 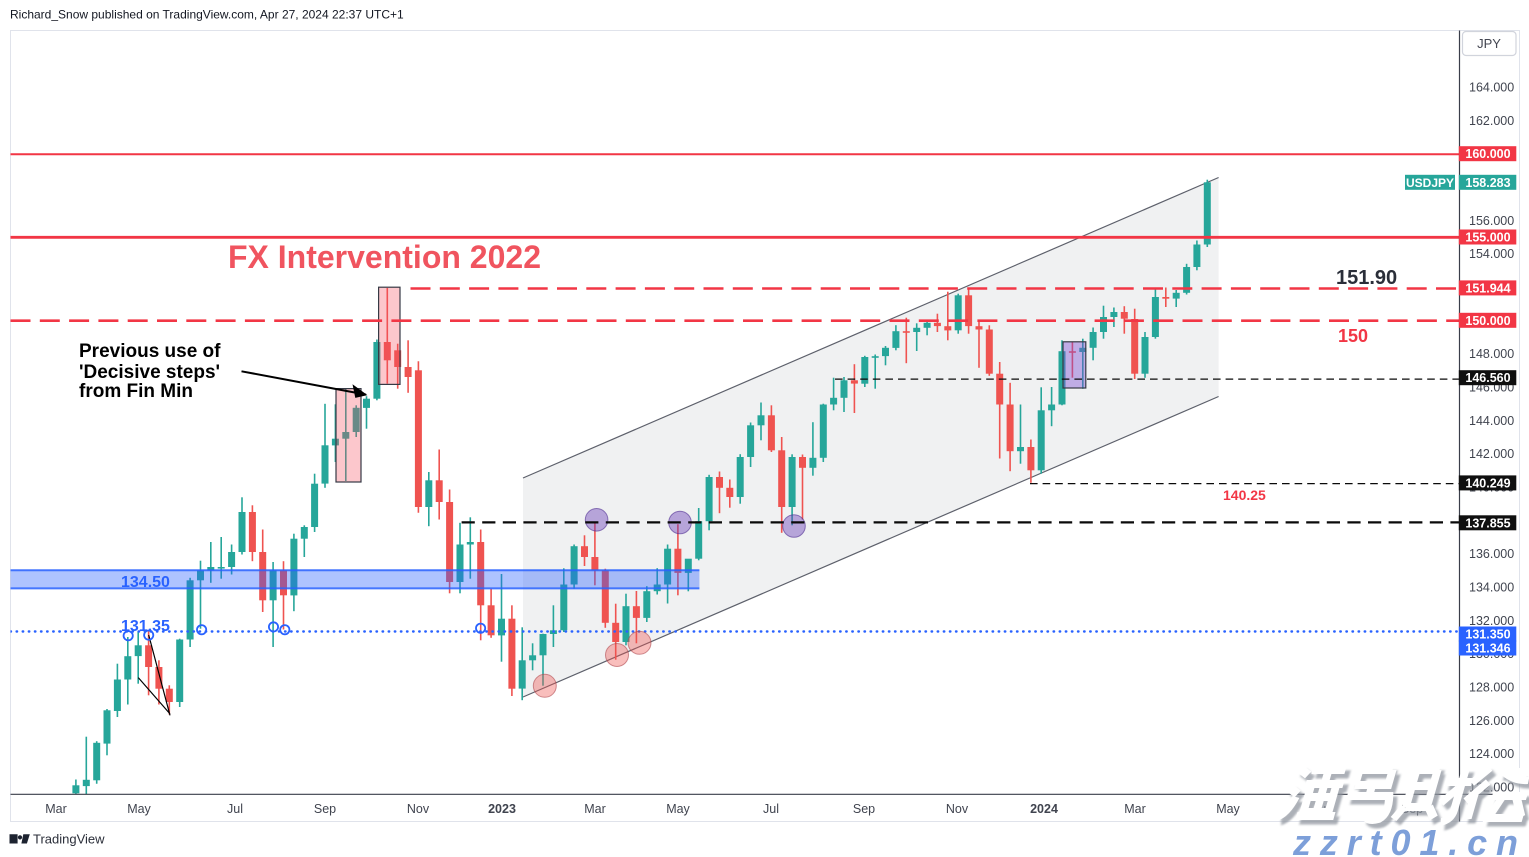 What do you see at coordinates (1244, 495) in the screenshot?
I see `svg-text: 140.25` at bounding box center [1244, 495].